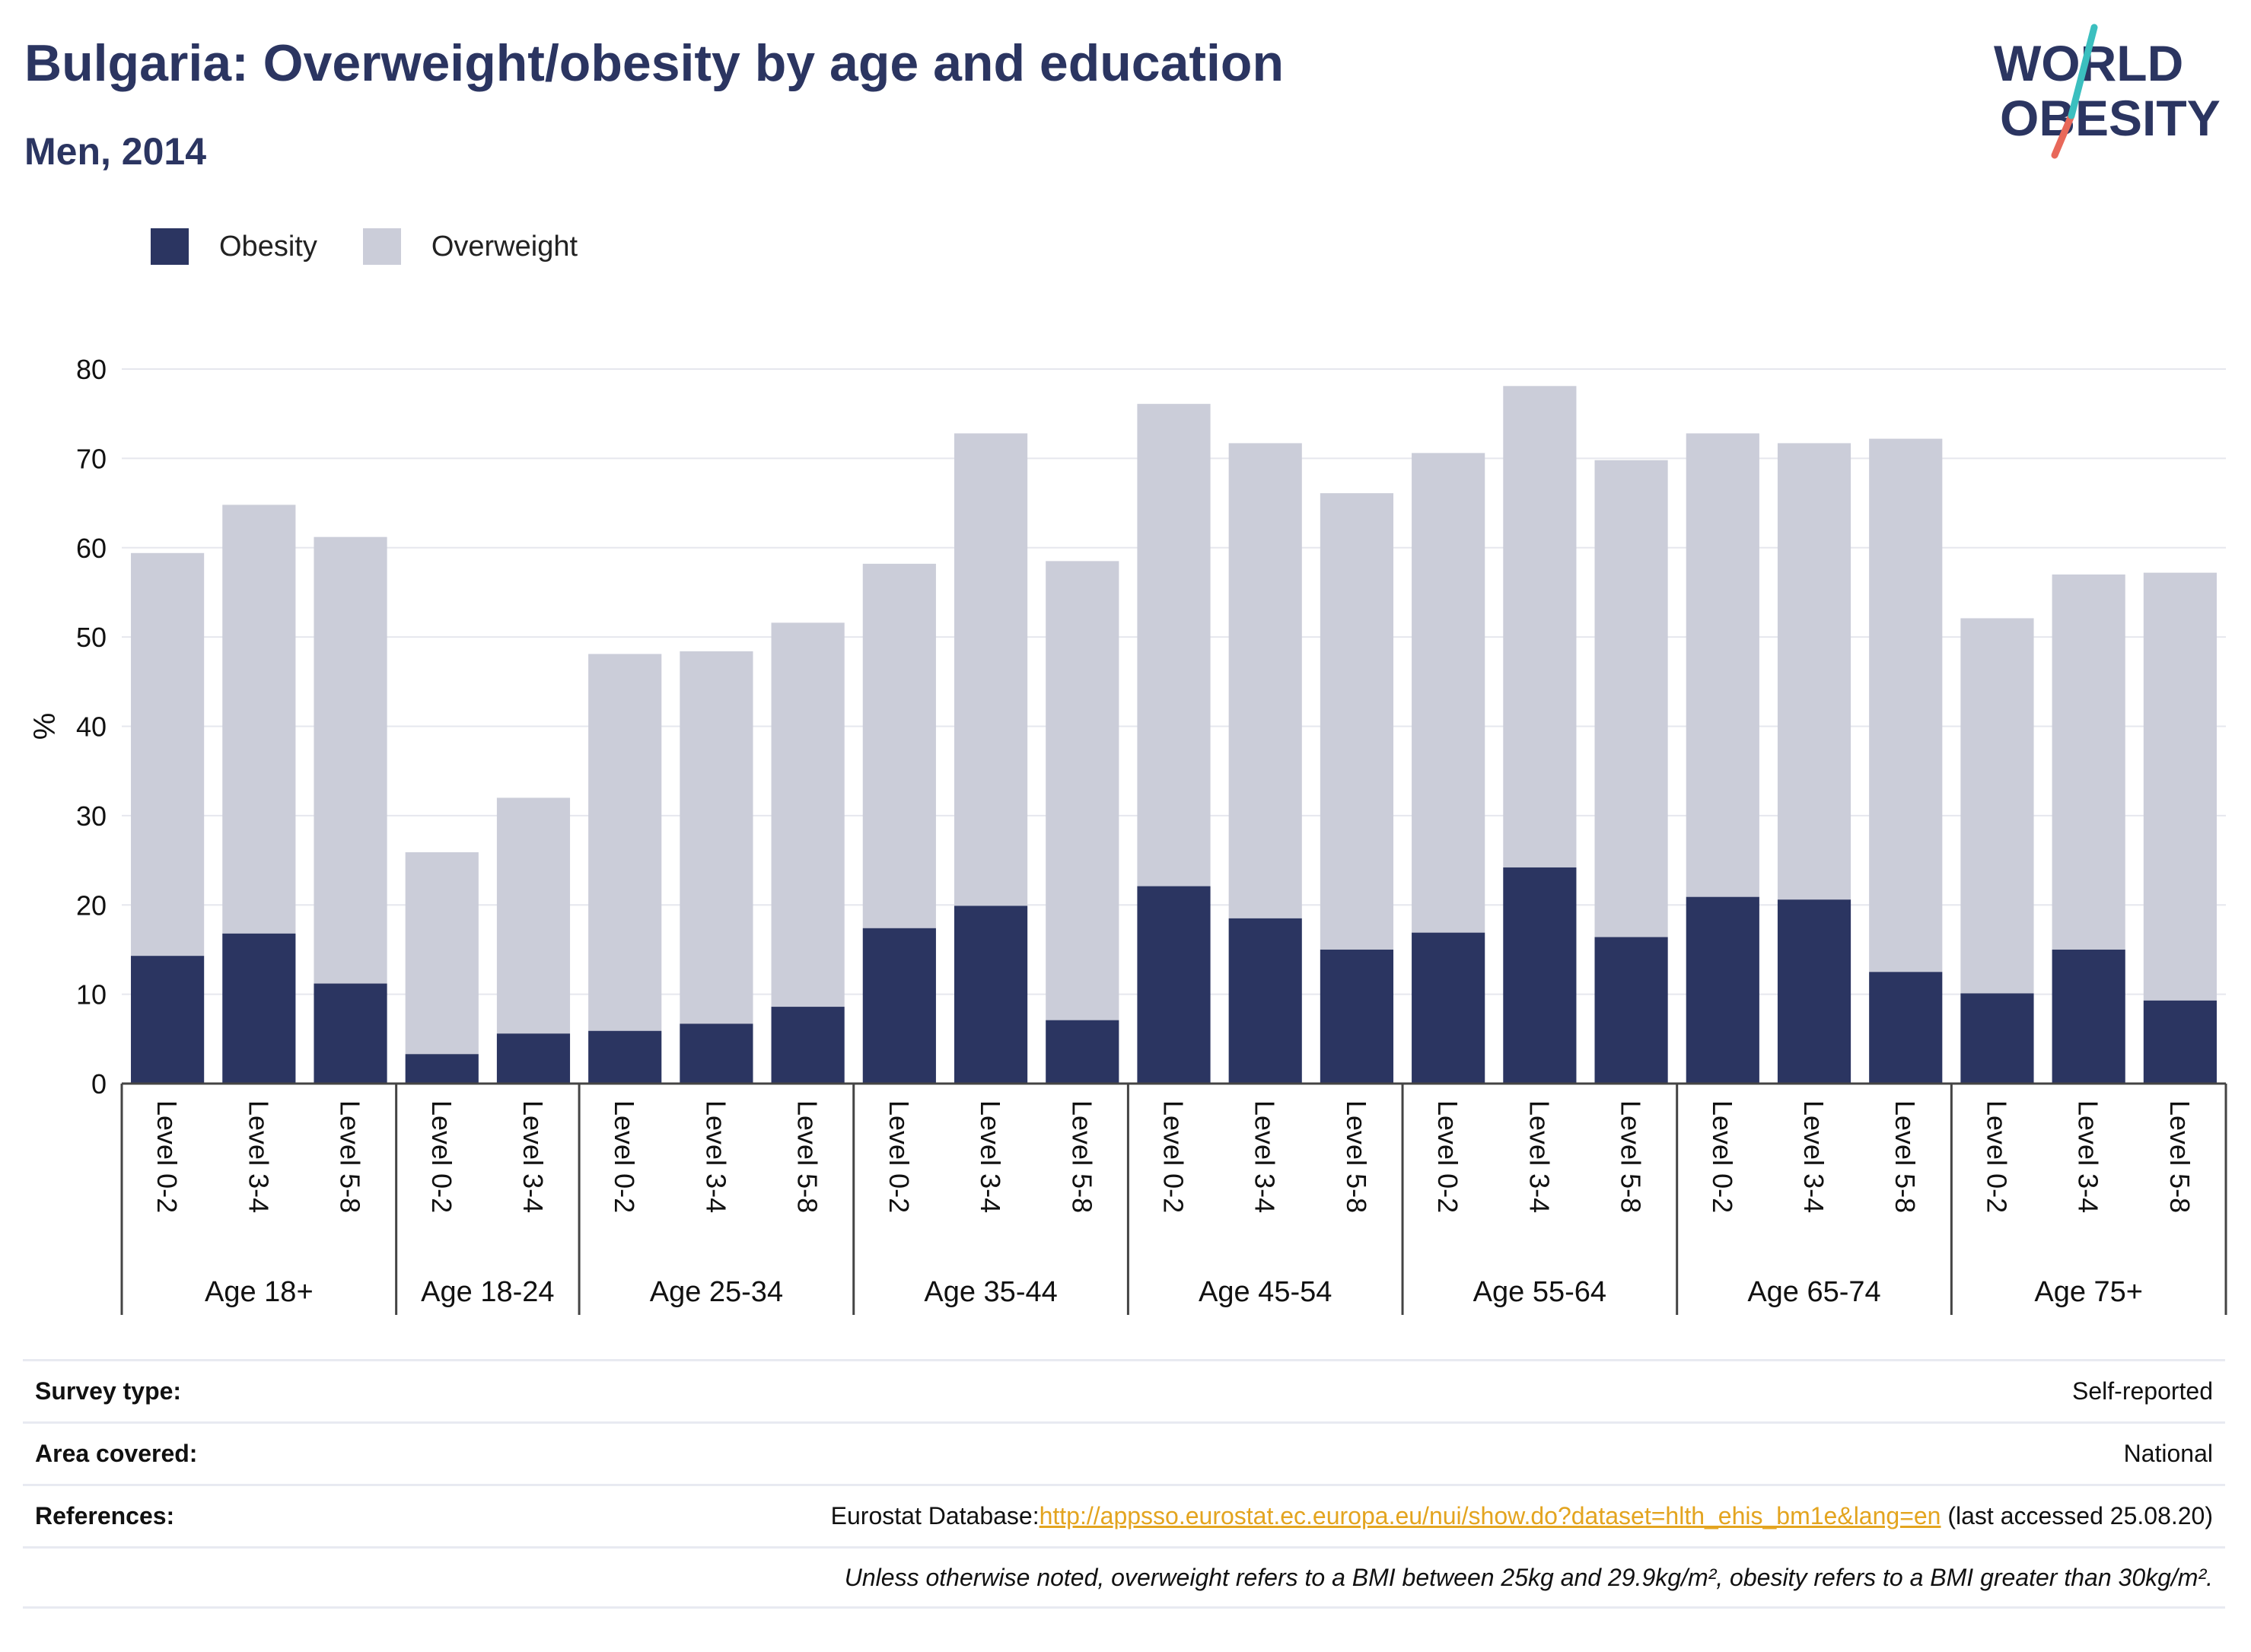 The width and height of the screenshot is (2251, 1652). I want to click on y-tick-label: 30, so click(91, 816).